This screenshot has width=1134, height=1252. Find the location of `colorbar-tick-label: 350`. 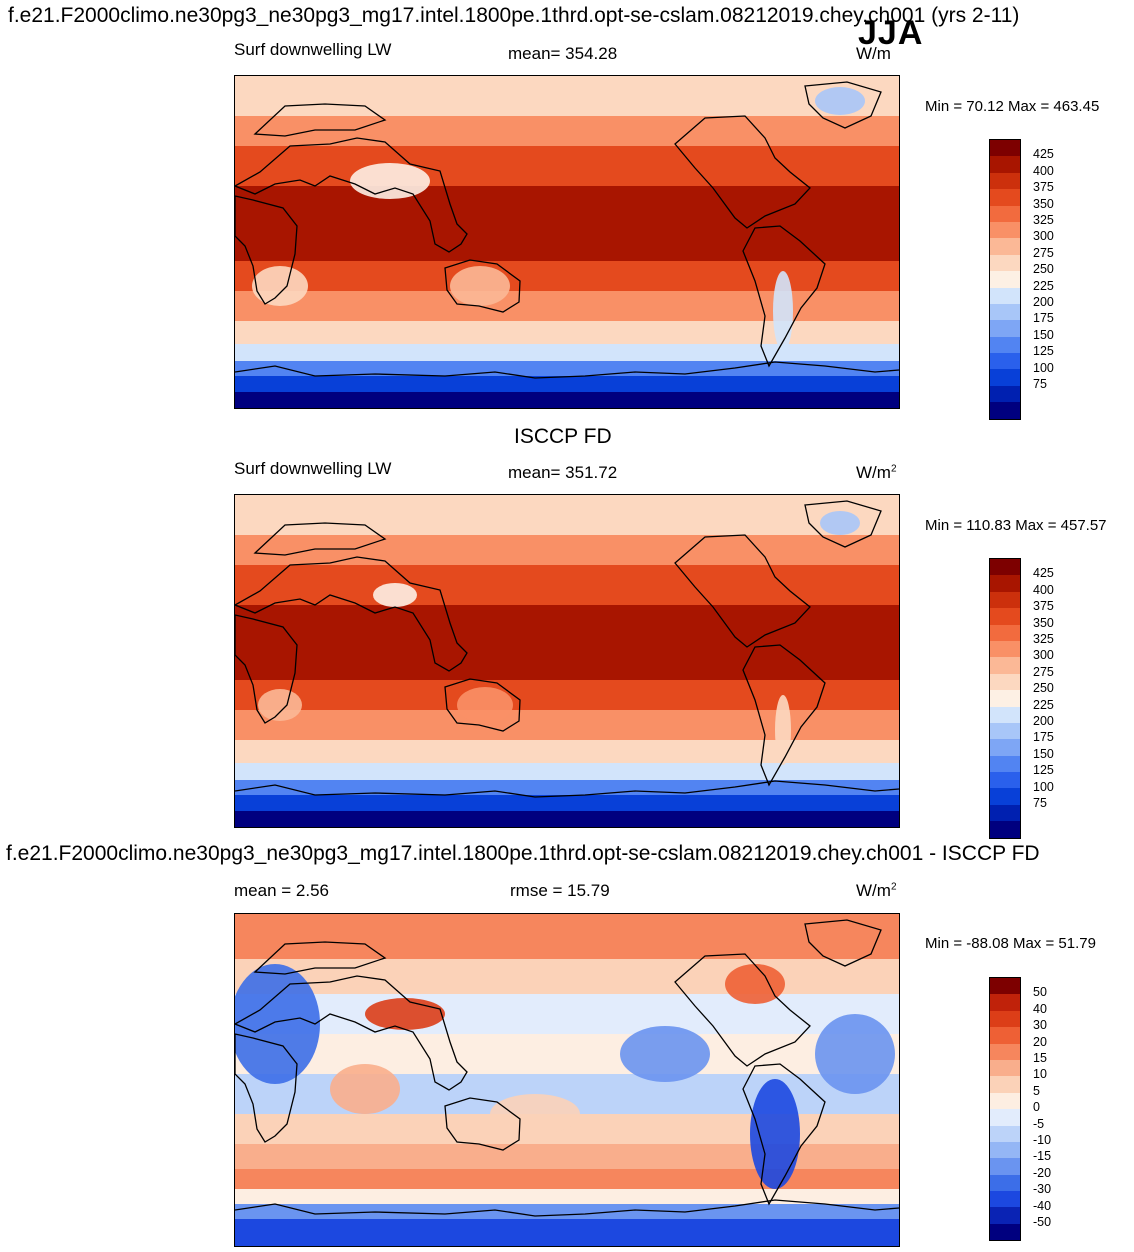

colorbar-tick-label: 350 is located at coordinates (1043, 203).